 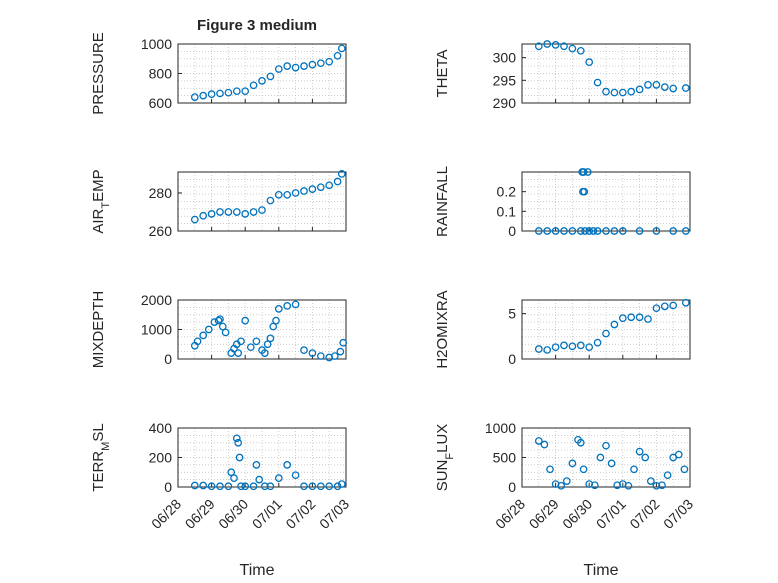 What do you see at coordinates (507, 192) in the screenshot?
I see `y-tick-label: 0.2` at bounding box center [507, 192].